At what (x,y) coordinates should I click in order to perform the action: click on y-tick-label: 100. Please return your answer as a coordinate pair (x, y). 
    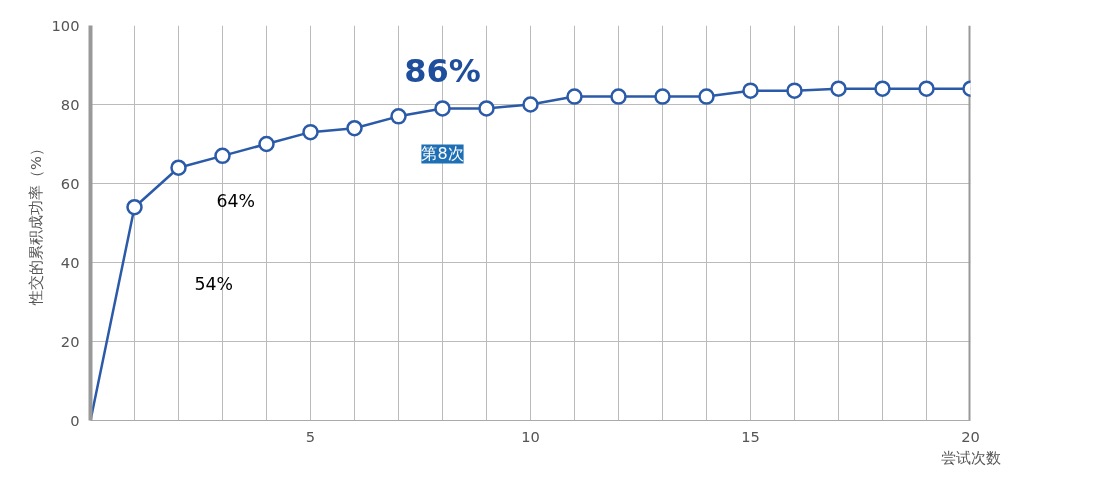
    Looking at the image, I should click on (65, 25).